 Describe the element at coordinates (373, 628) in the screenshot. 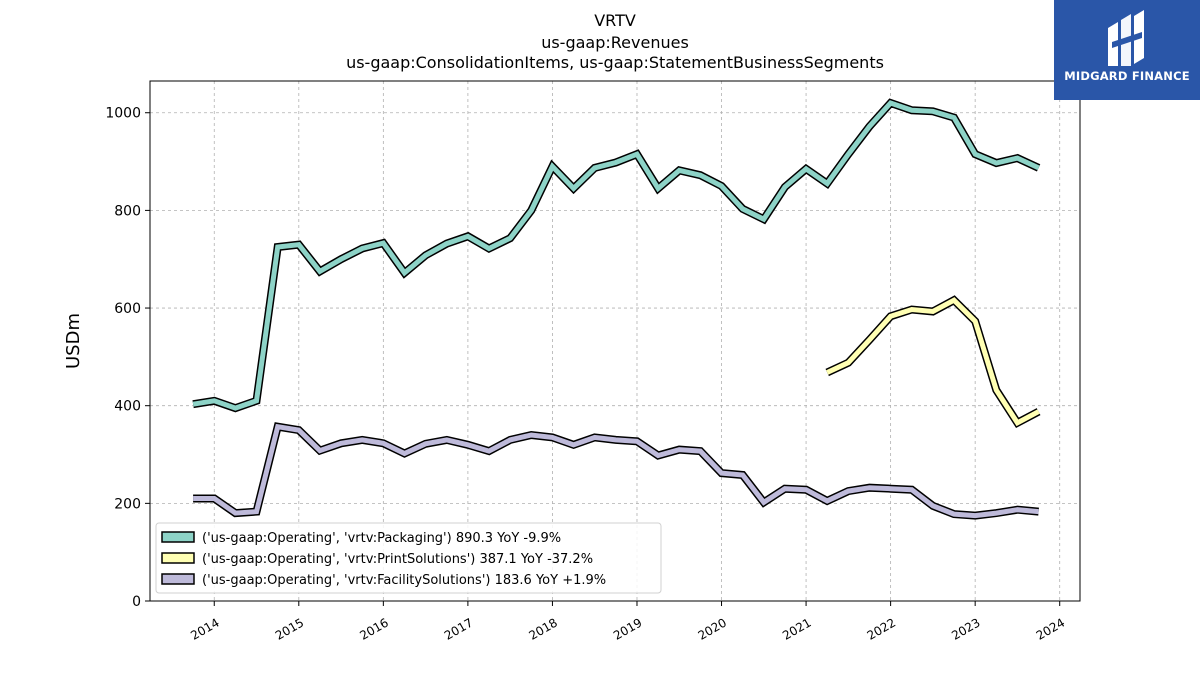

I see `x-tick-label: 2016` at that location.